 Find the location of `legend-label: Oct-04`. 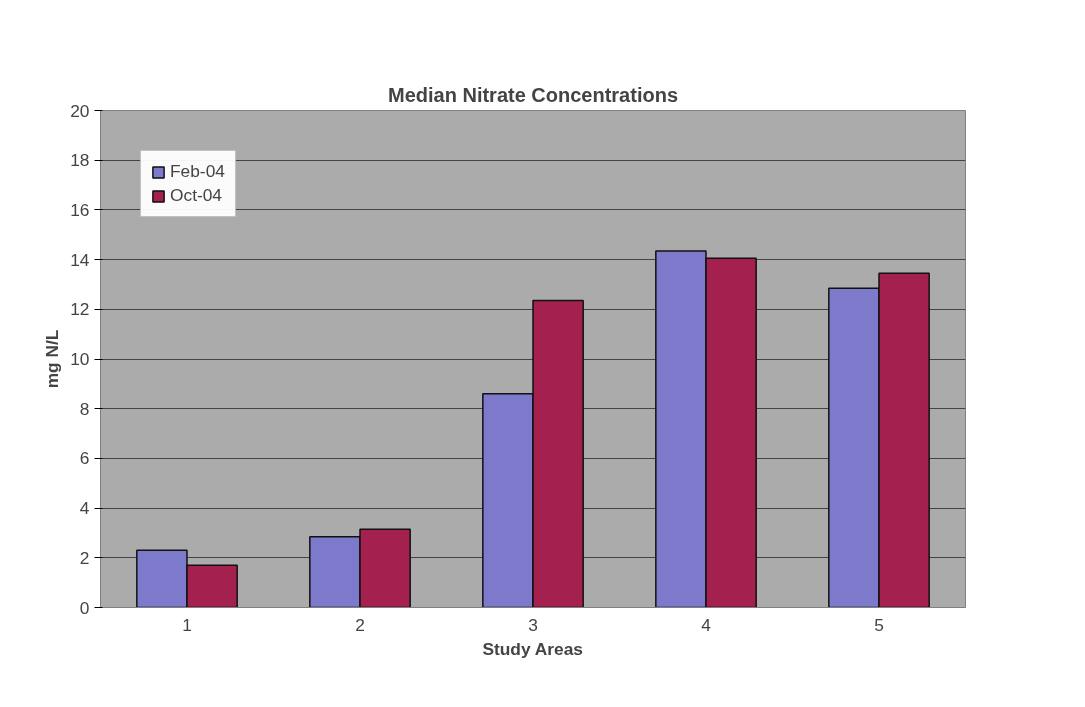

legend-label: Oct-04 is located at coordinates (196, 195).